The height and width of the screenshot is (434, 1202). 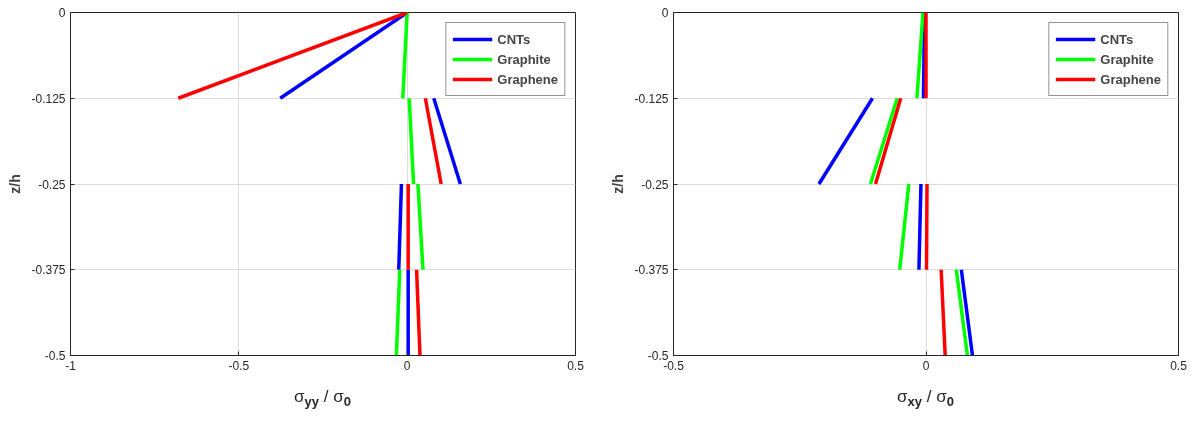 I want to click on x-axis-title: σ$_{xy}$ / σ$_{0}$, so click(x=925, y=399).